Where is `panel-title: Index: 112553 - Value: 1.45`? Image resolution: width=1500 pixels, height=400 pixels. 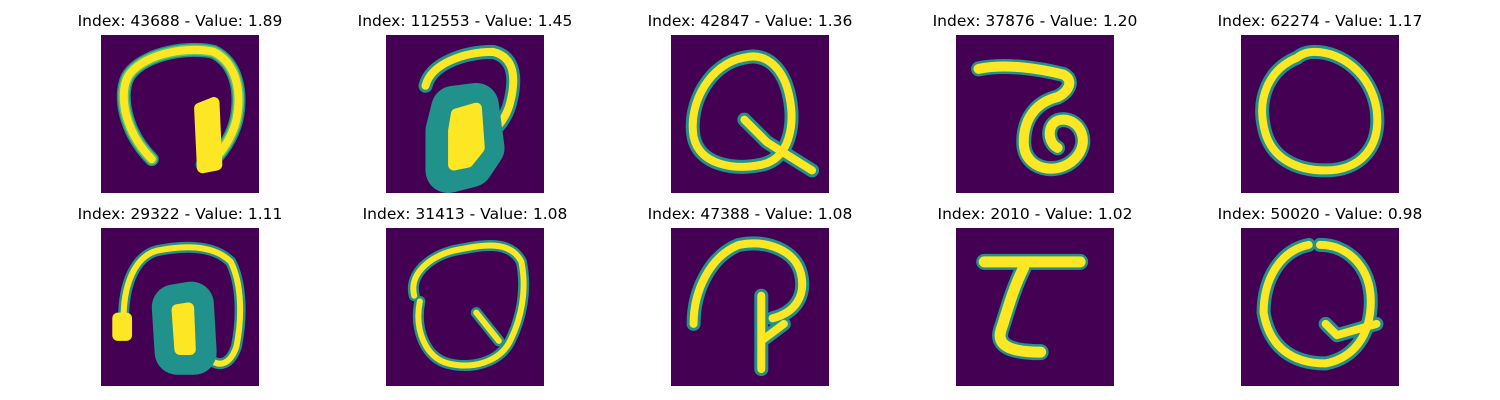
panel-title: Index: 112553 - Value: 1.45 is located at coordinates (465, 21).